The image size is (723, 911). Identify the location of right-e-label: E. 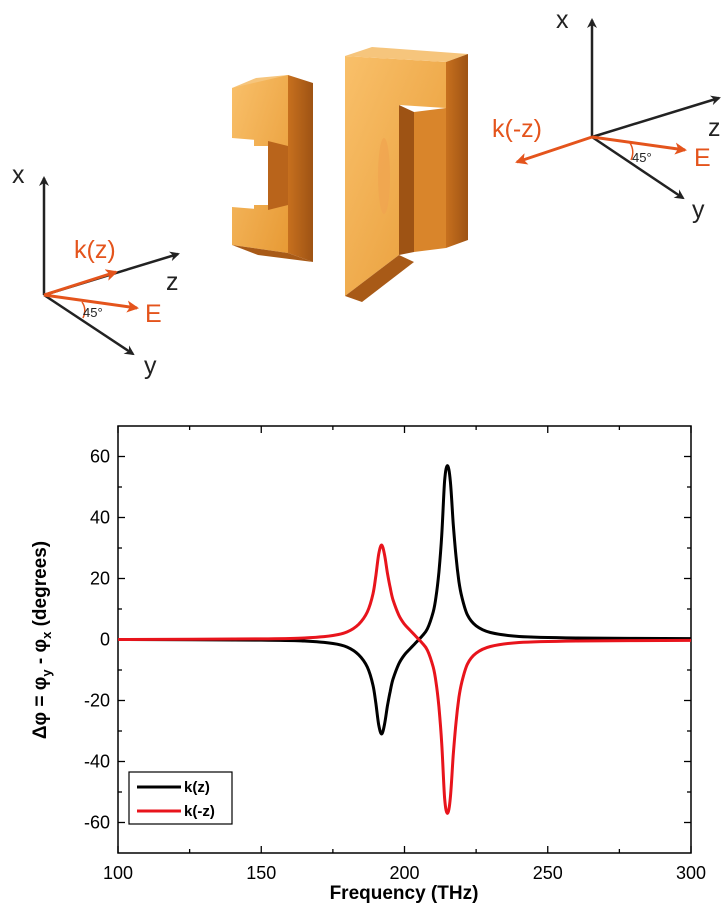
(702, 158).